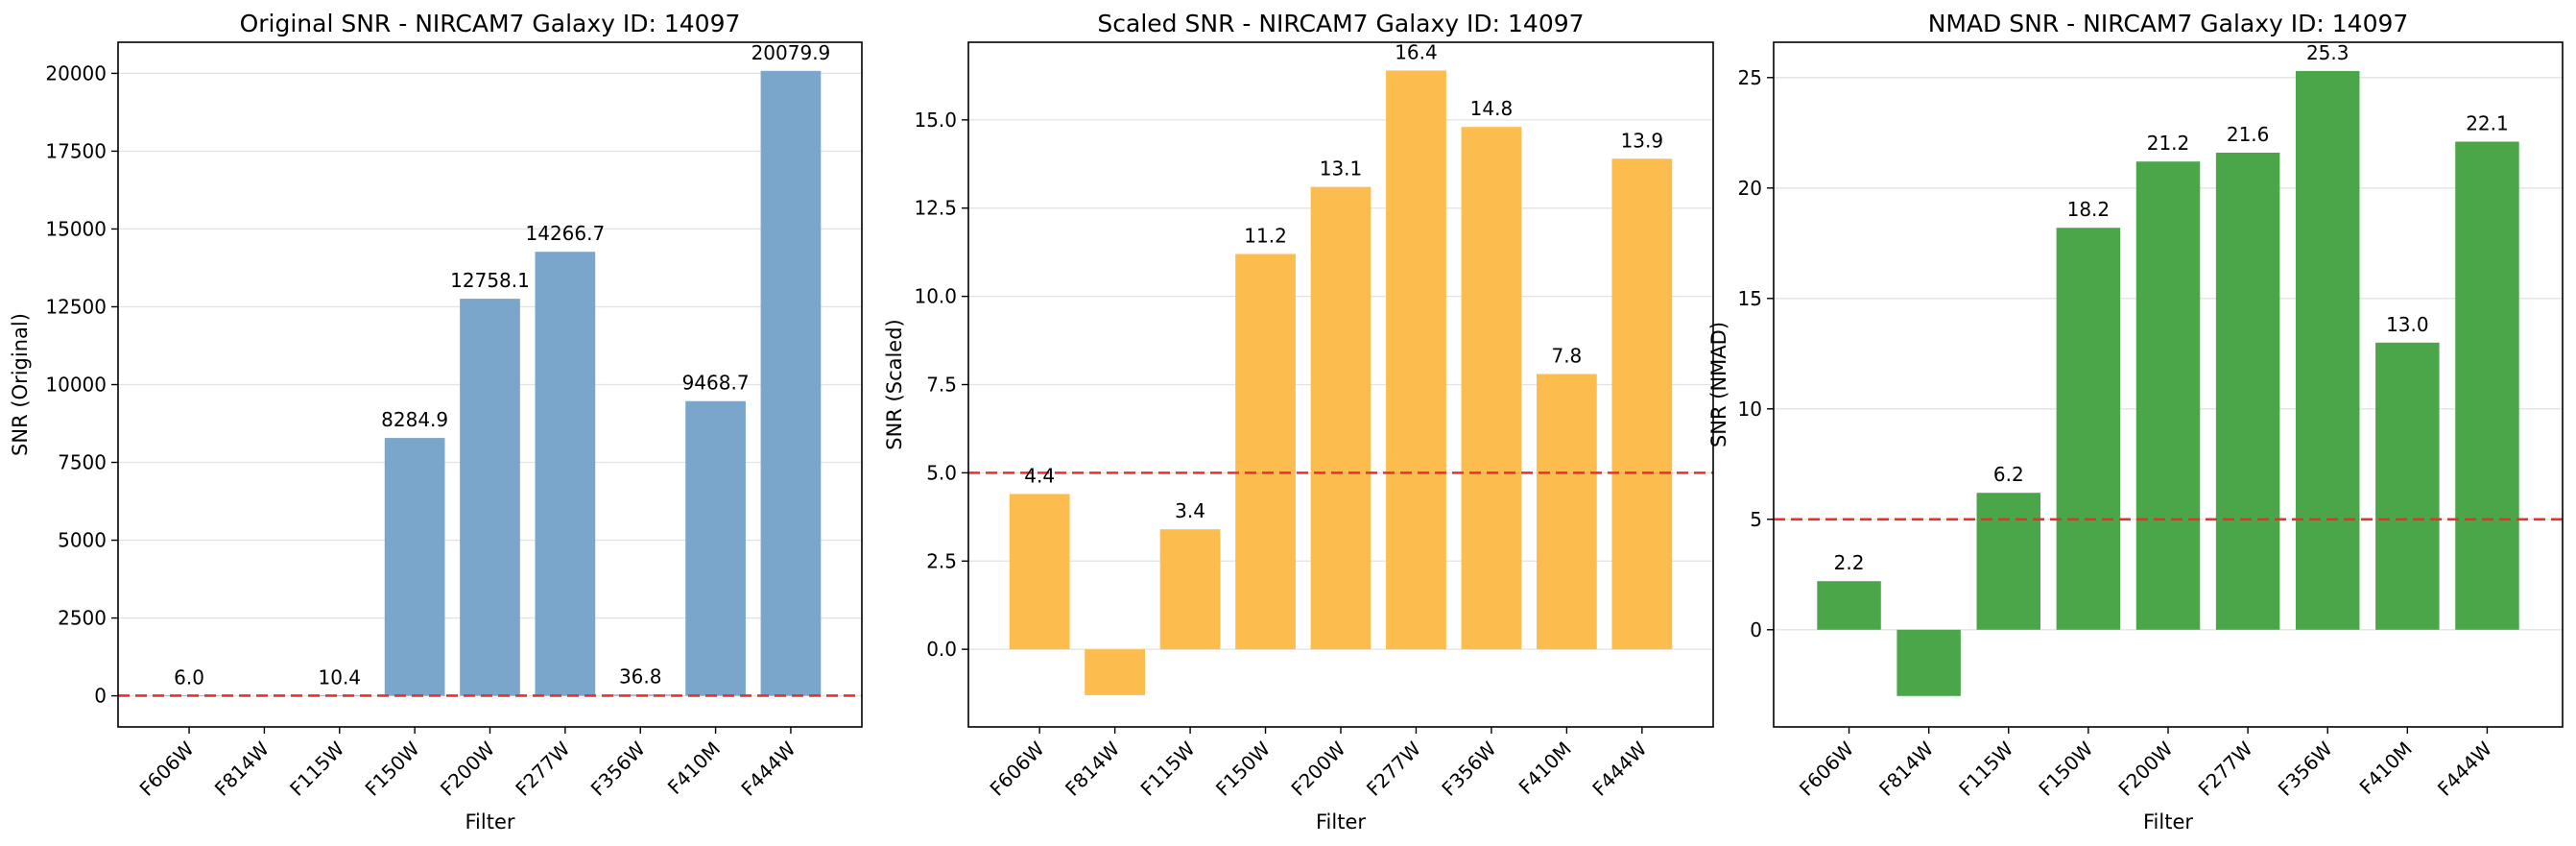 This screenshot has width=2576, height=846. Describe the element at coordinates (76, 228) in the screenshot. I see `y-tick-label: 15000` at that location.